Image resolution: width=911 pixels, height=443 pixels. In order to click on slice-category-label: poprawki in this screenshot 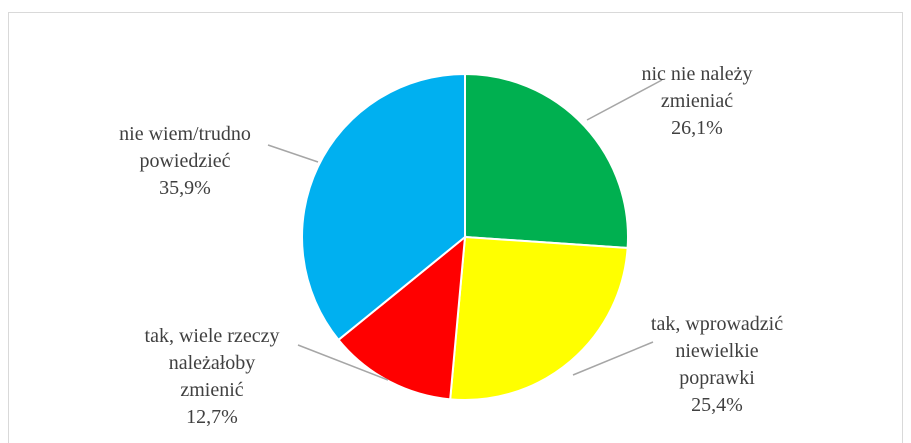, I will do `click(717, 378)`.